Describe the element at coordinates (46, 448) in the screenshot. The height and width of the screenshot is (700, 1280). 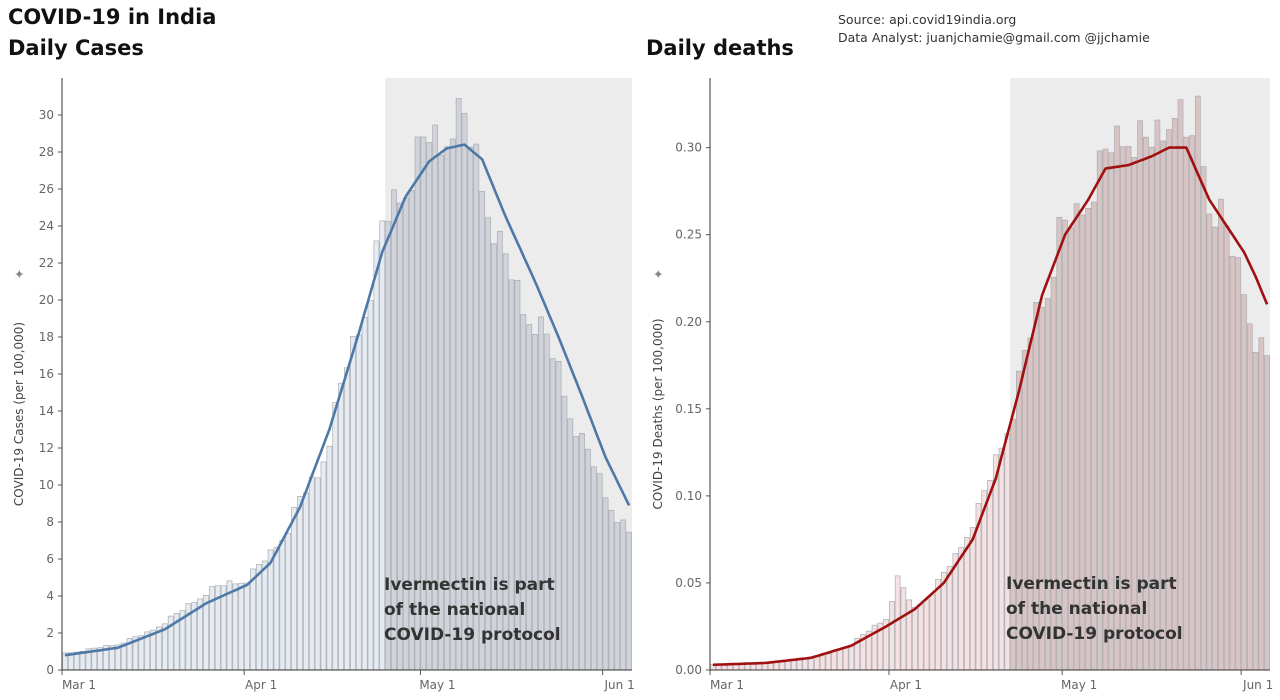
I see `y-tick-label: 12` at that location.